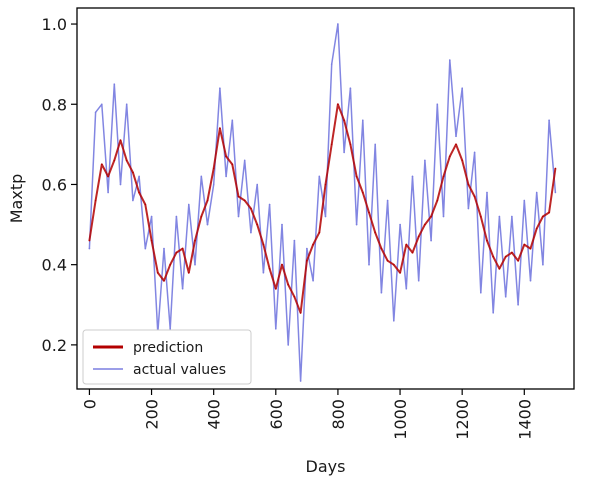 The image size is (590, 482). Describe the element at coordinates (167, 357) in the screenshot. I see `legend-box` at that location.